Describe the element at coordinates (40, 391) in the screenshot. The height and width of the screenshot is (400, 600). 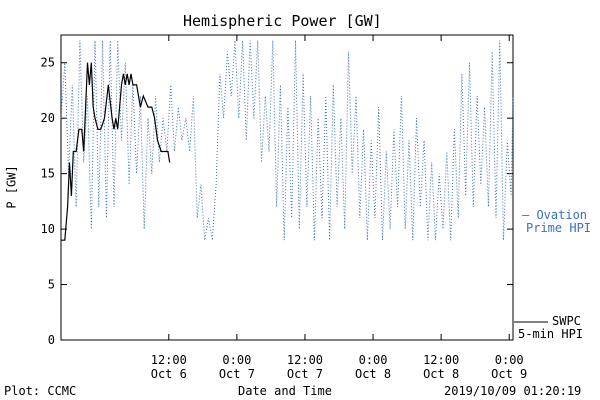
I see `footer-plot-credit: Plot: CCMC` at that location.